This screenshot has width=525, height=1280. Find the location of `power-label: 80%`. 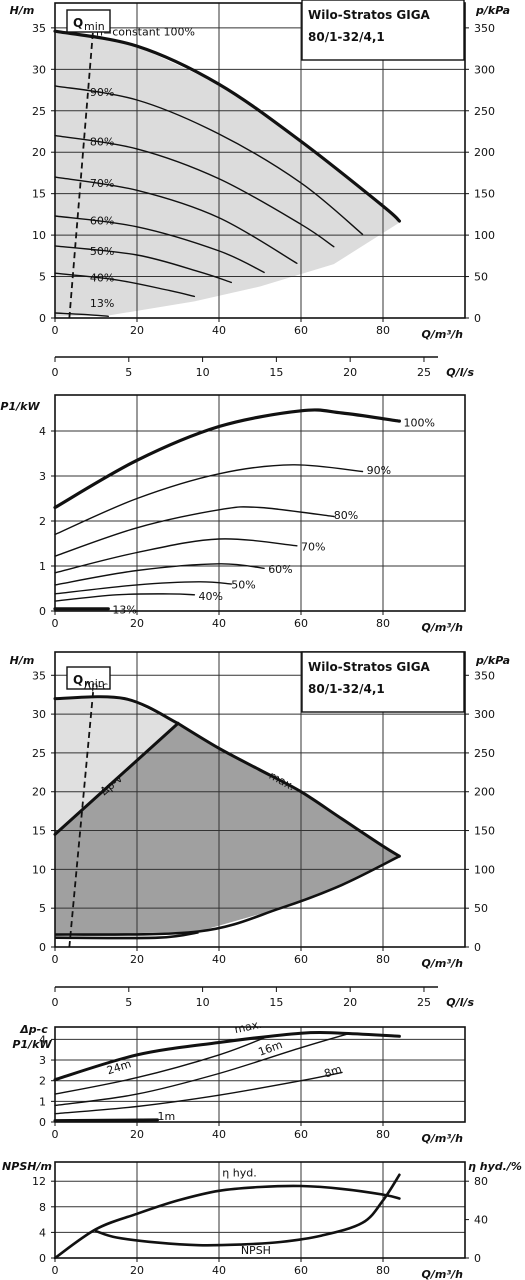

power-label: 80% is located at coordinates (346, 515).